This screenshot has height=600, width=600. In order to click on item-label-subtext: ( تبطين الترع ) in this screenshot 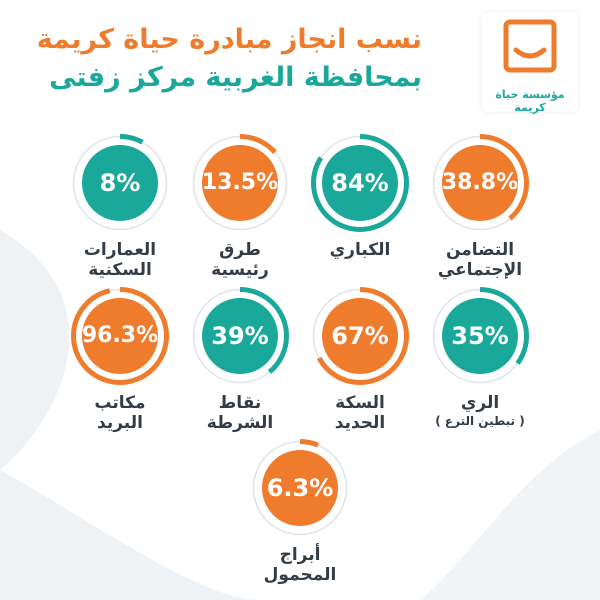, I will do `click(480, 421)`.